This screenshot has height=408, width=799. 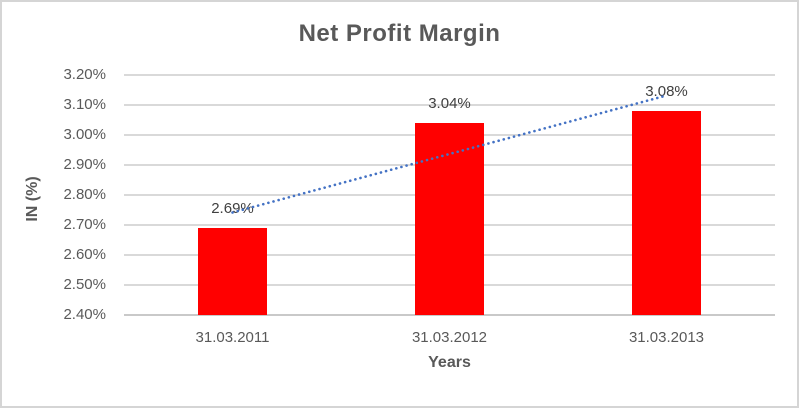 What do you see at coordinates (84, 254) in the screenshot?
I see `y-tick-label: 2.60%` at bounding box center [84, 254].